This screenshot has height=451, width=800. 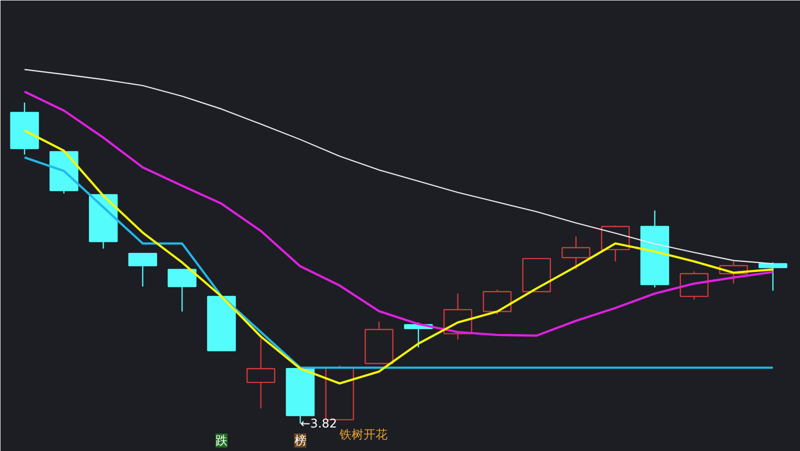 I want to click on text: 铁树开花, so click(x=363, y=434).